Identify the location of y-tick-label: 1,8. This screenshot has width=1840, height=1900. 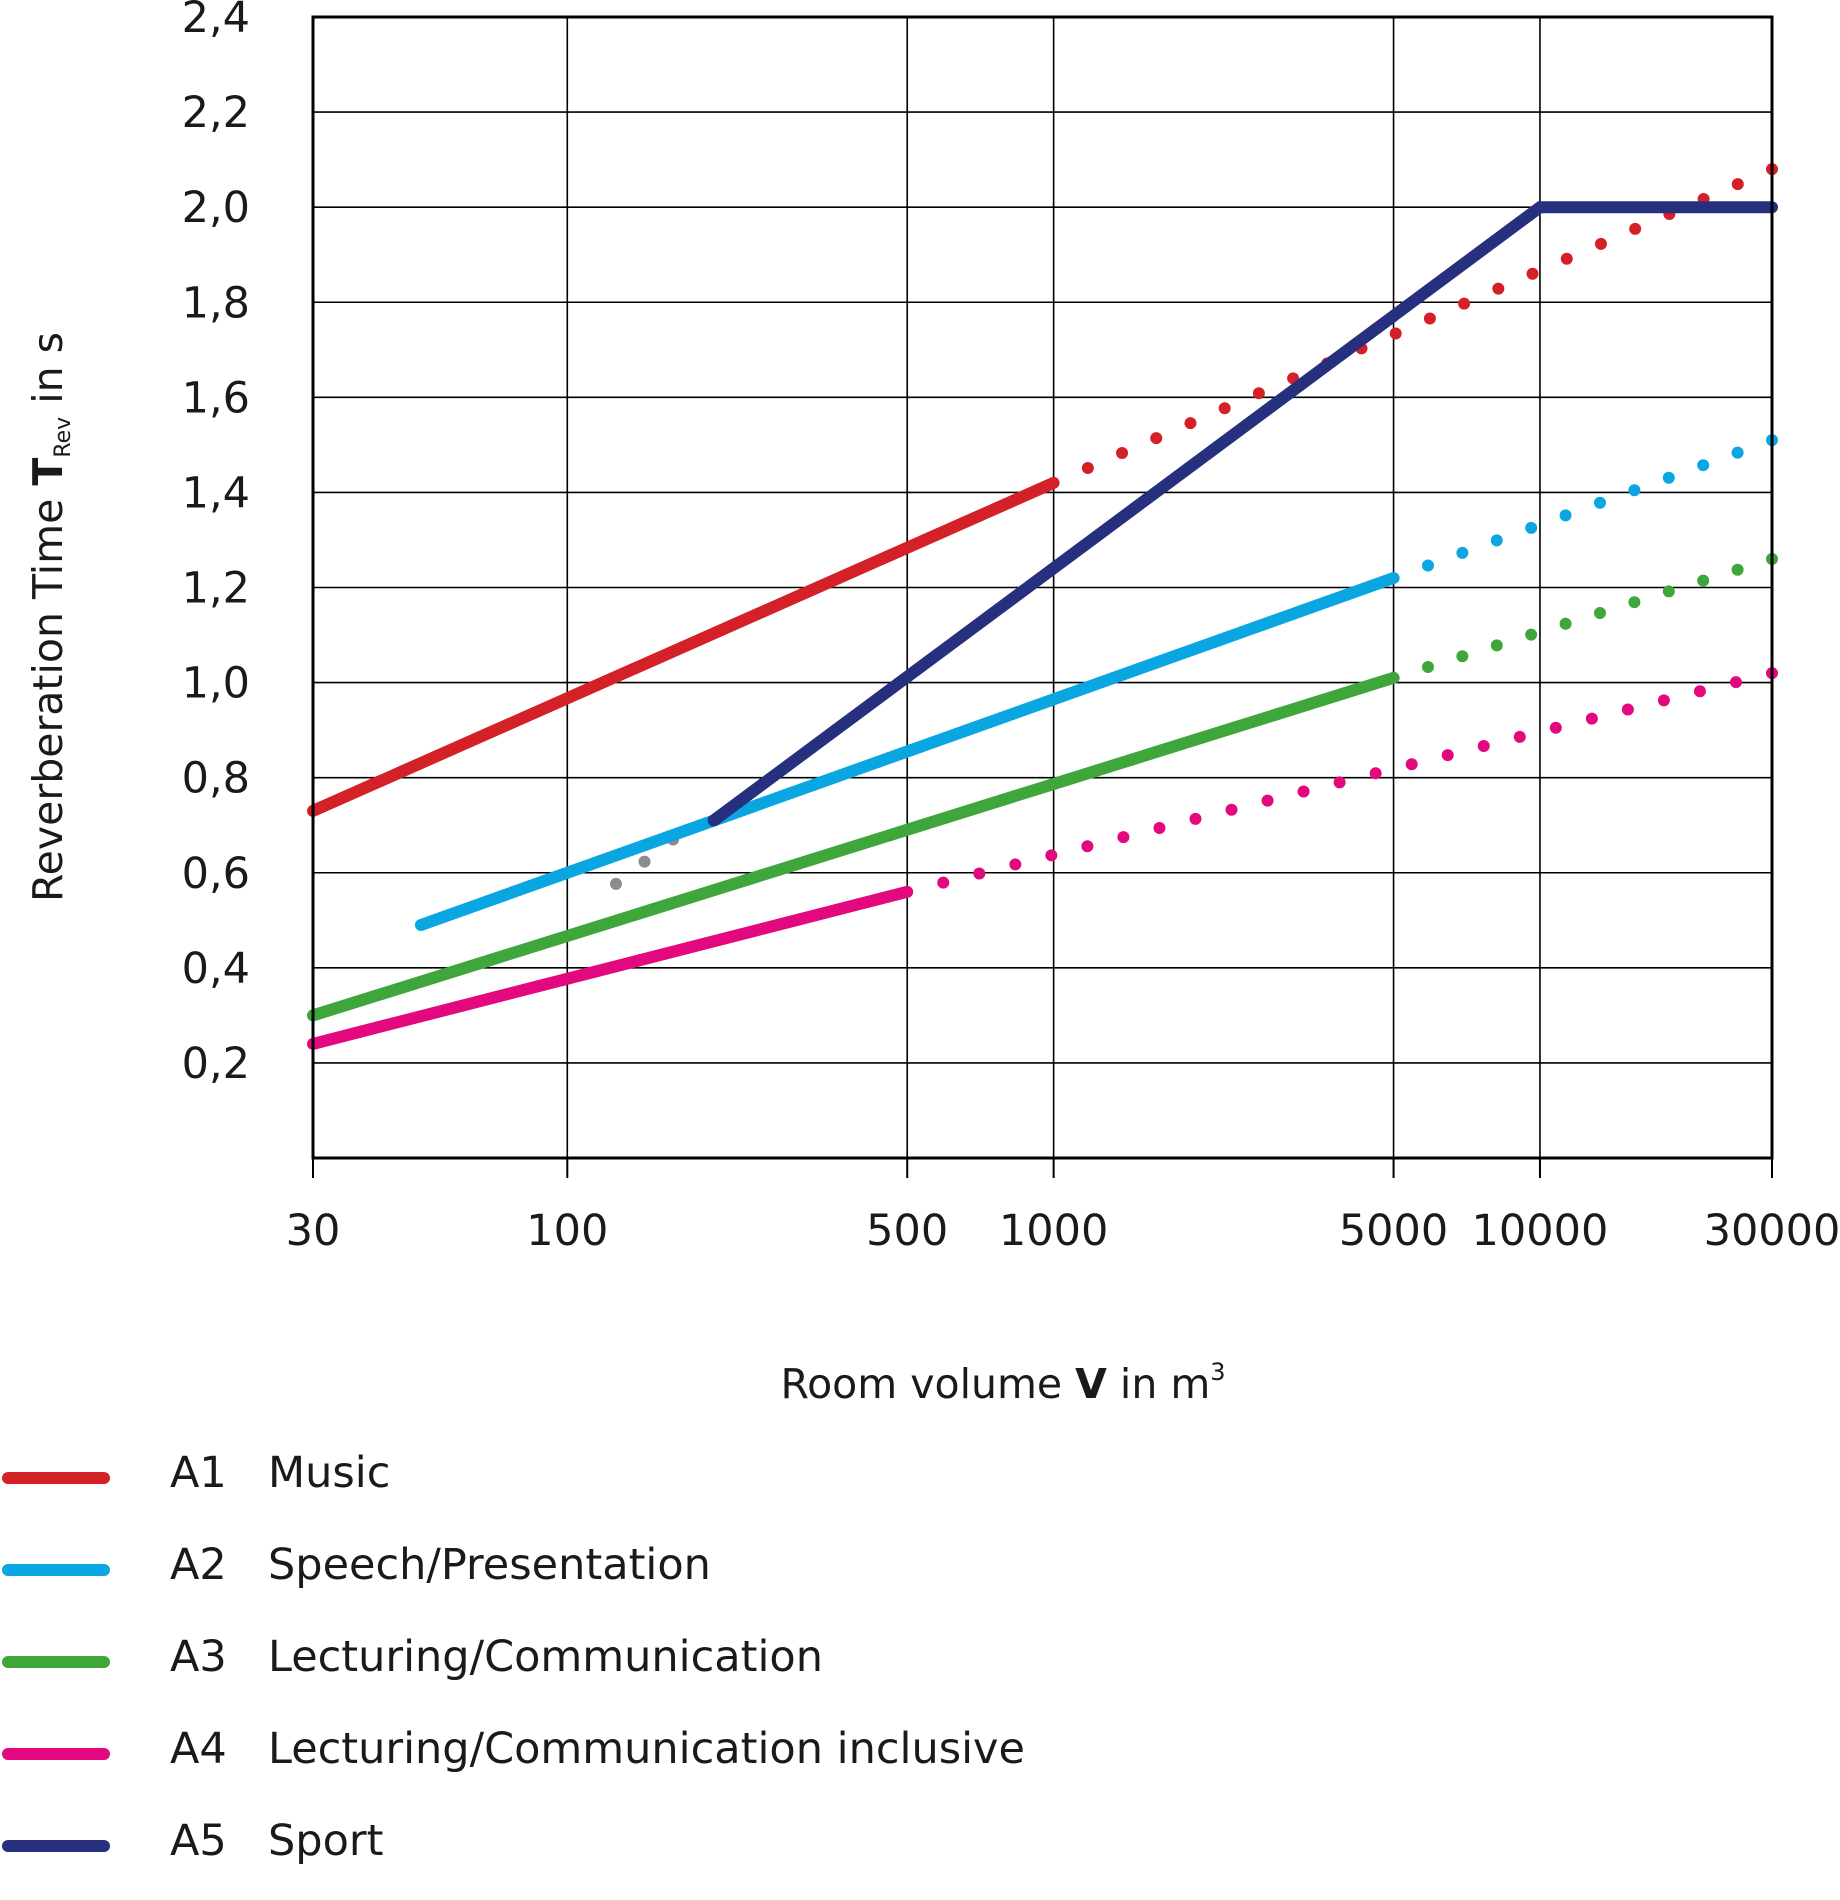
(216, 303).